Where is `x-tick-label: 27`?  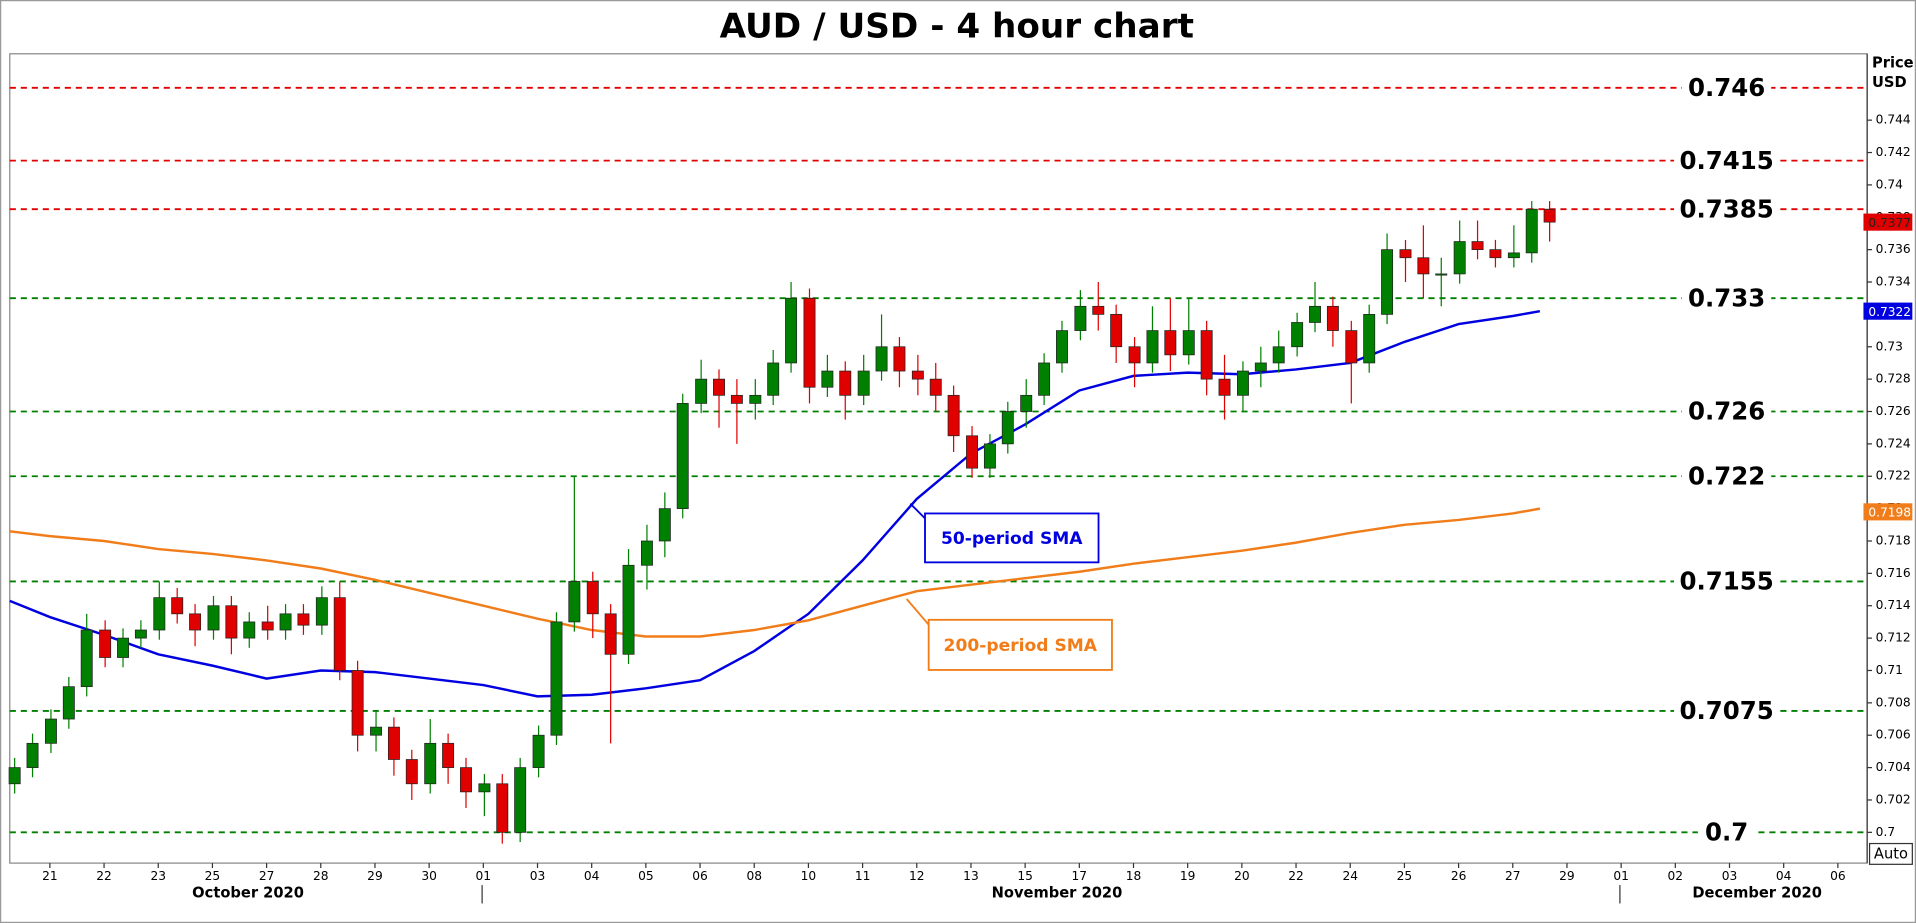
x-tick-label: 27 is located at coordinates (267, 876).